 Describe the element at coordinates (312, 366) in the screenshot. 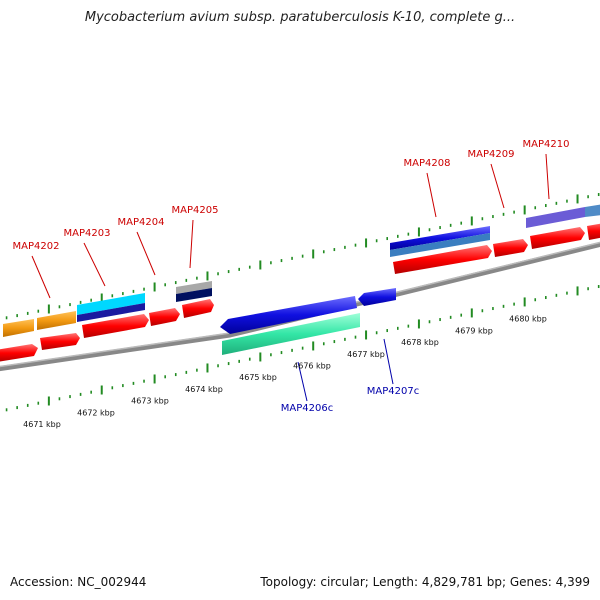

I see `scale-label: 4676 kbp` at that location.